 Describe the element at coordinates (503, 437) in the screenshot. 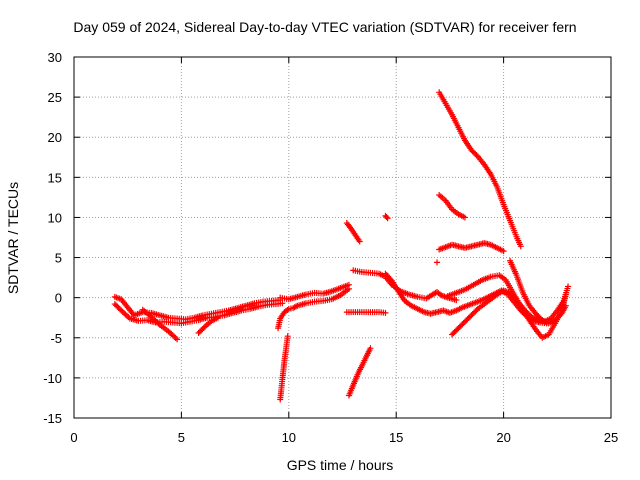

I see `x-tick-label: 20` at that location.